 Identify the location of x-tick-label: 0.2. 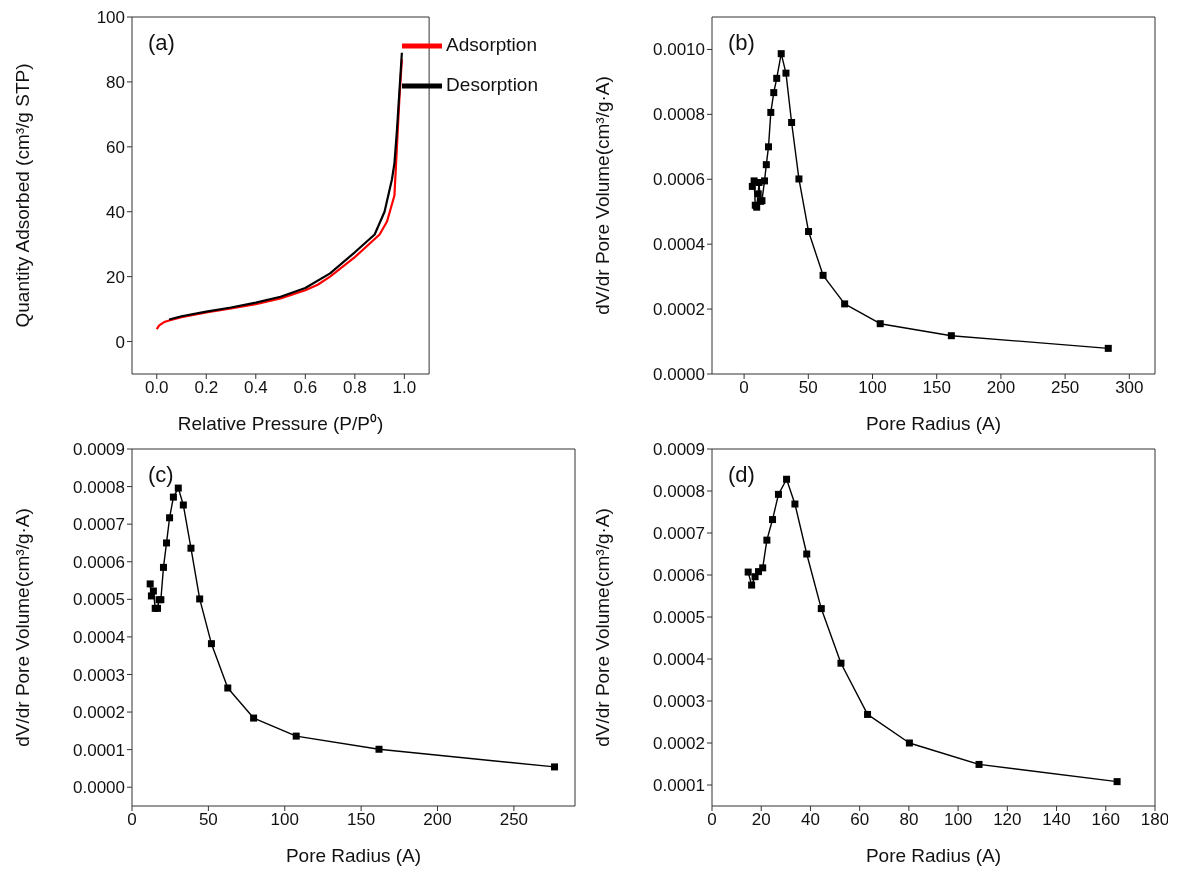
(206, 388).